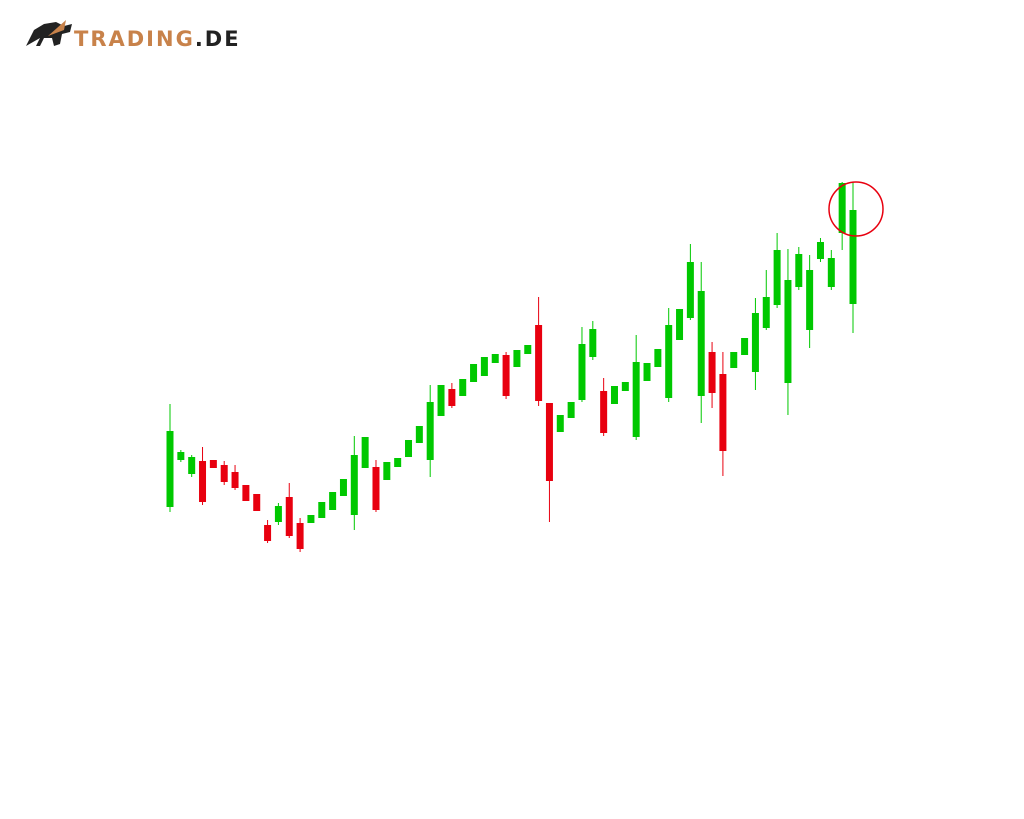  What do you see at coordinates (57, 28) in the screenshot?
I see `logo-arrow` at bounding box center [57, 28].